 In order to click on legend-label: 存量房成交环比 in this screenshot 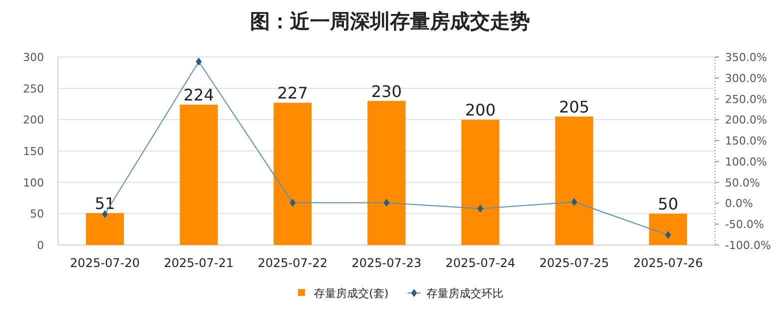, I will do `click(465, 293)`.